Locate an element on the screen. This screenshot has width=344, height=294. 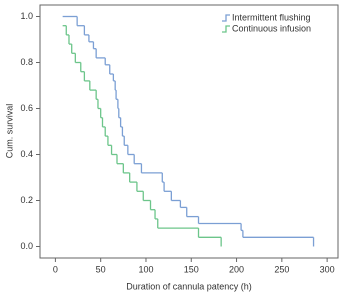
y-tick-label: 0.4 is located at coordinates (26, 154).